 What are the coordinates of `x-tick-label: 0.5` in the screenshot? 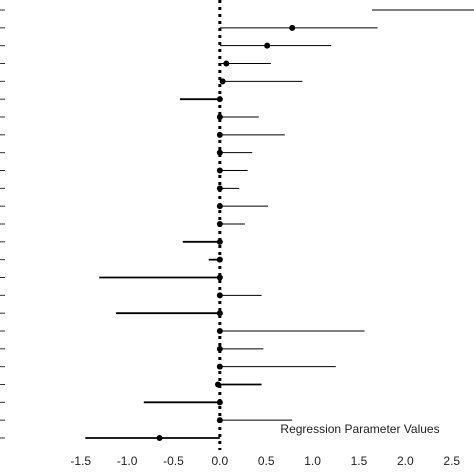 It's located at (266, 461).